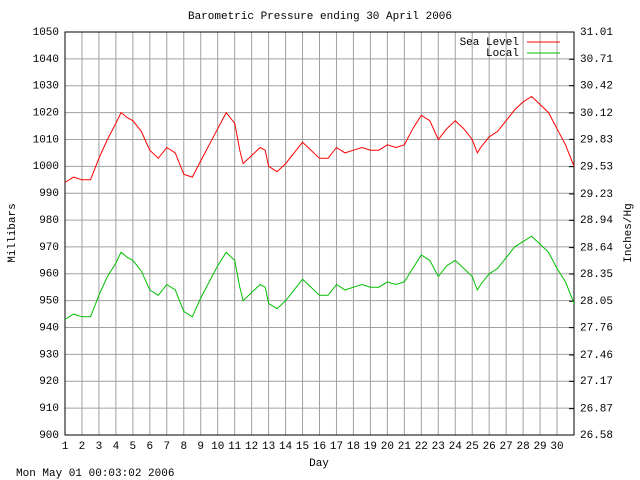  Describe the element at coordinates (49, 221) in the screenshot. I see `y-tick-label: 980` at that location.